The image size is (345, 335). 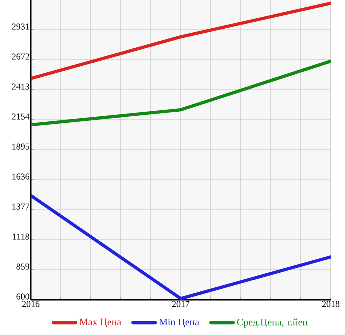 What do you see at coordinates (21, 27) in the screenshot?
I see `y-tick-label: 2931` at bounding box center [21, 27].